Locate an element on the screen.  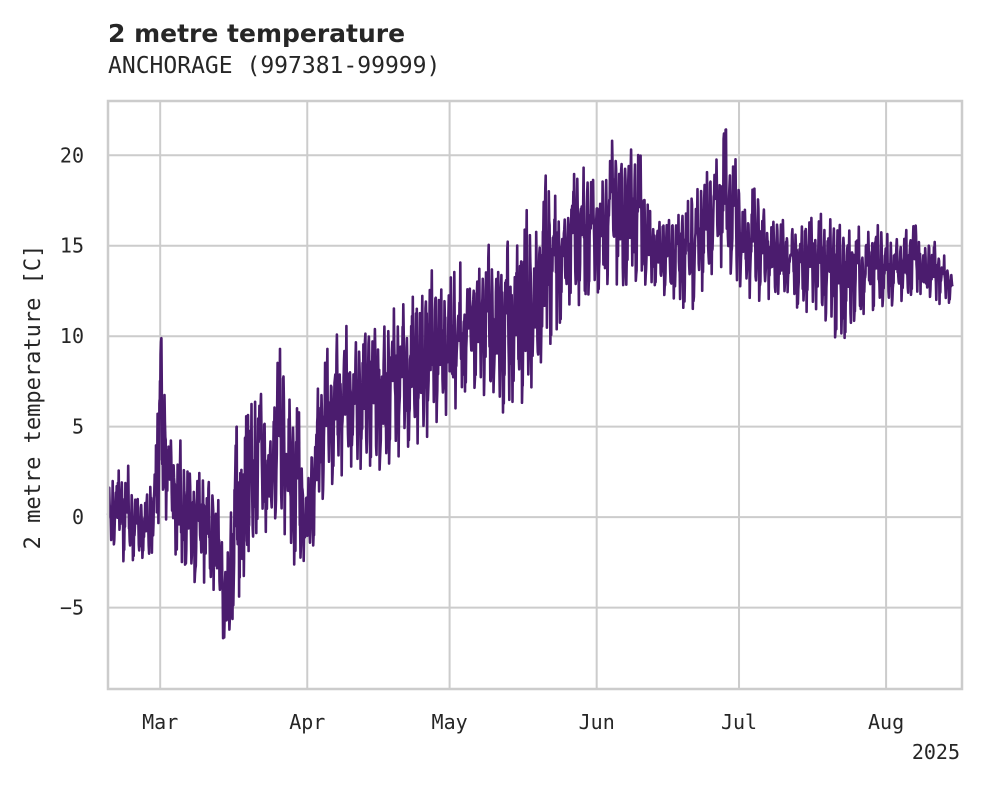
y-axis-label: 2 metre temperature [C] is located at coordinates (33, 397).